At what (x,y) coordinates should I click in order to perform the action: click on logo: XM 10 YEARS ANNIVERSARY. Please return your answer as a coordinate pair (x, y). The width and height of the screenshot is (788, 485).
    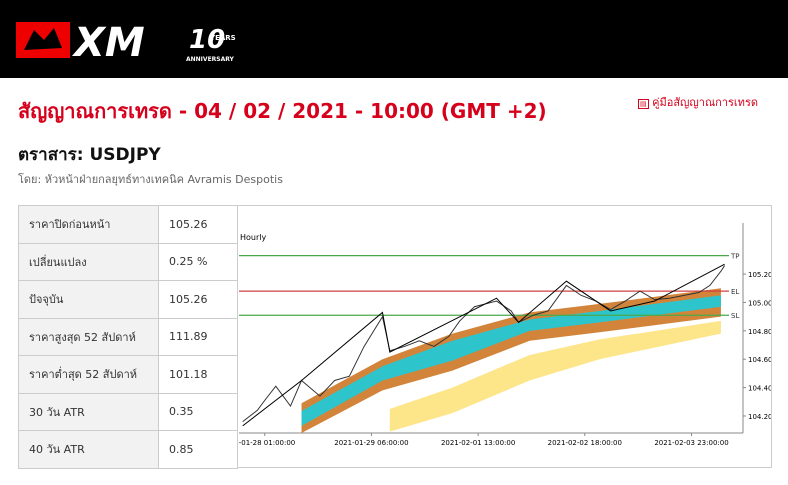
    Looking at the image, I should click on (144, 39).